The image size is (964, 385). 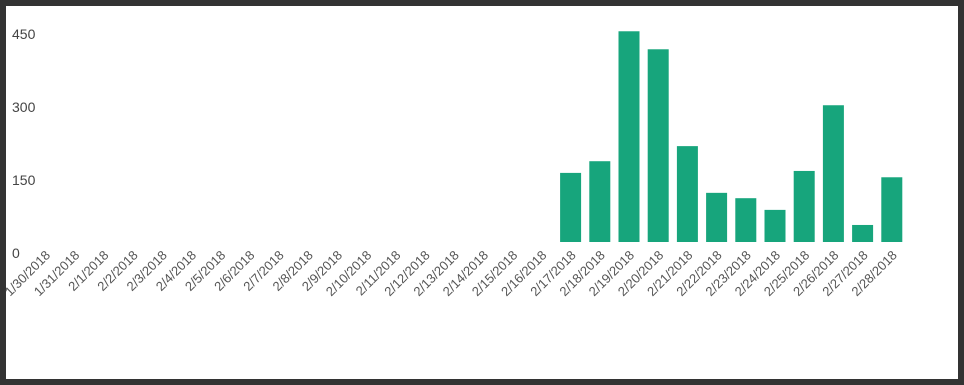 I want to click on y-tick-label: 150, so click(x=24, y=180).